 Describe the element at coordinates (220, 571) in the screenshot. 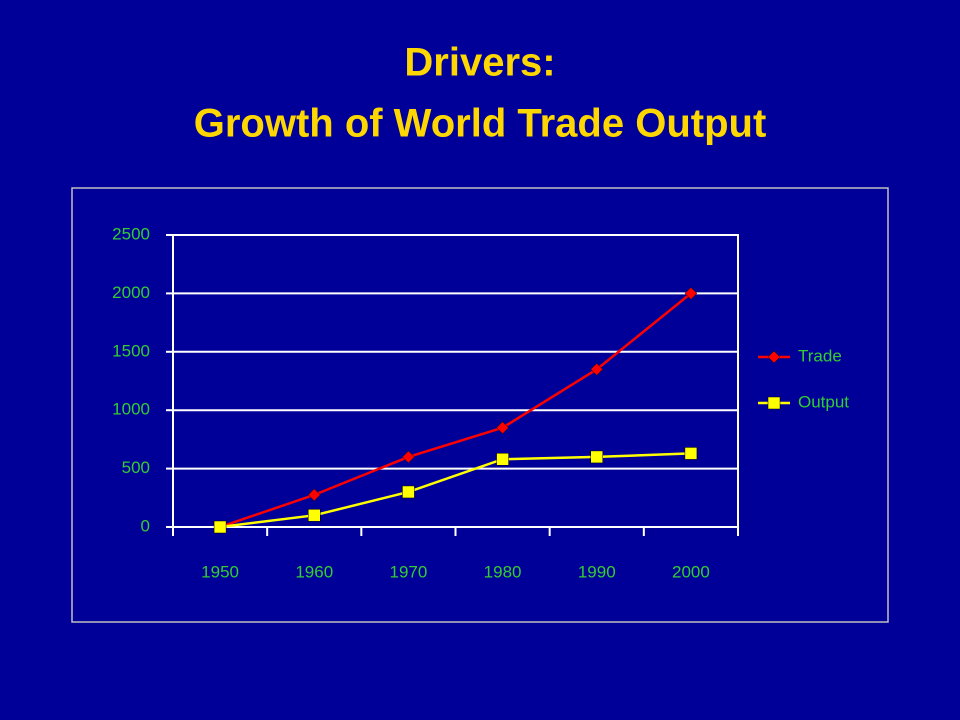

I see `x-tick-label: 1950` at that location.